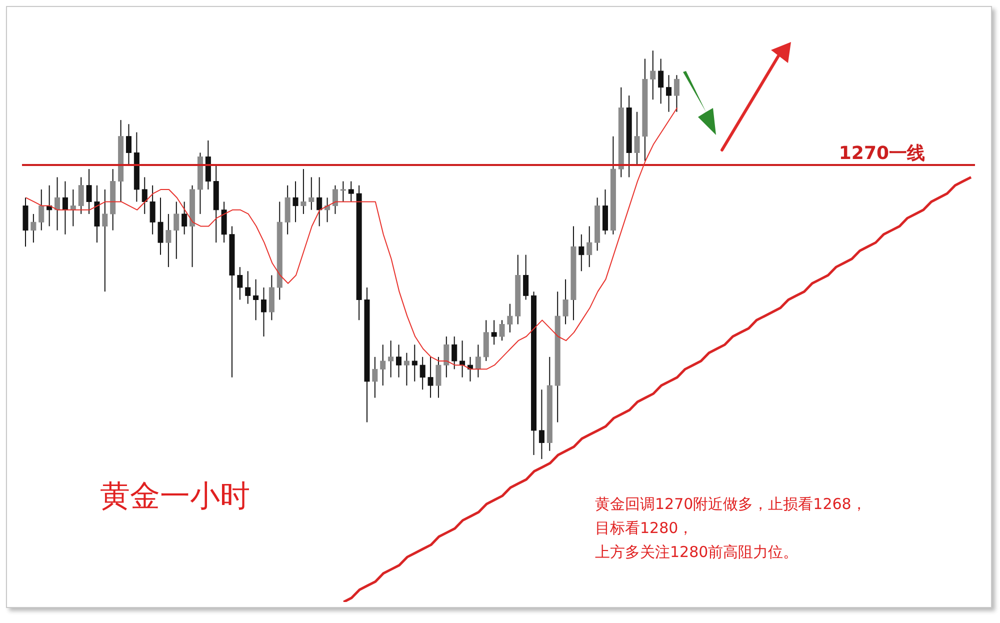 The image size is (1000, 623). What do you see at coordinates (697, 552) in the screenshot?
I see `text: 上方多关注1280前高阻力位。` at bounding box center [697, 552].